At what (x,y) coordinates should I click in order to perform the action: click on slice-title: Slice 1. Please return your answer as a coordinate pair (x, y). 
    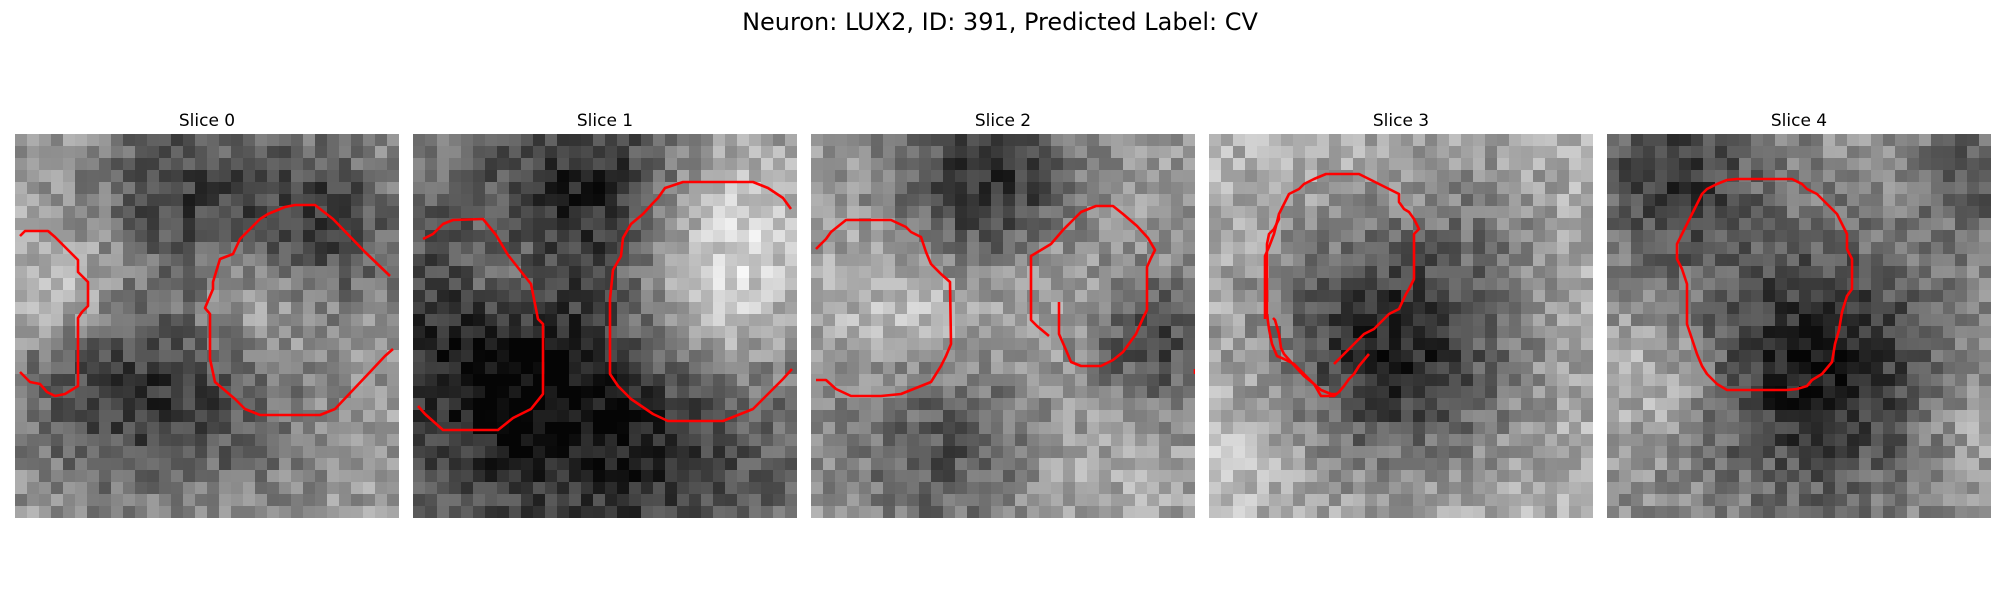
    Looking at the image, I should click on (605, 121).